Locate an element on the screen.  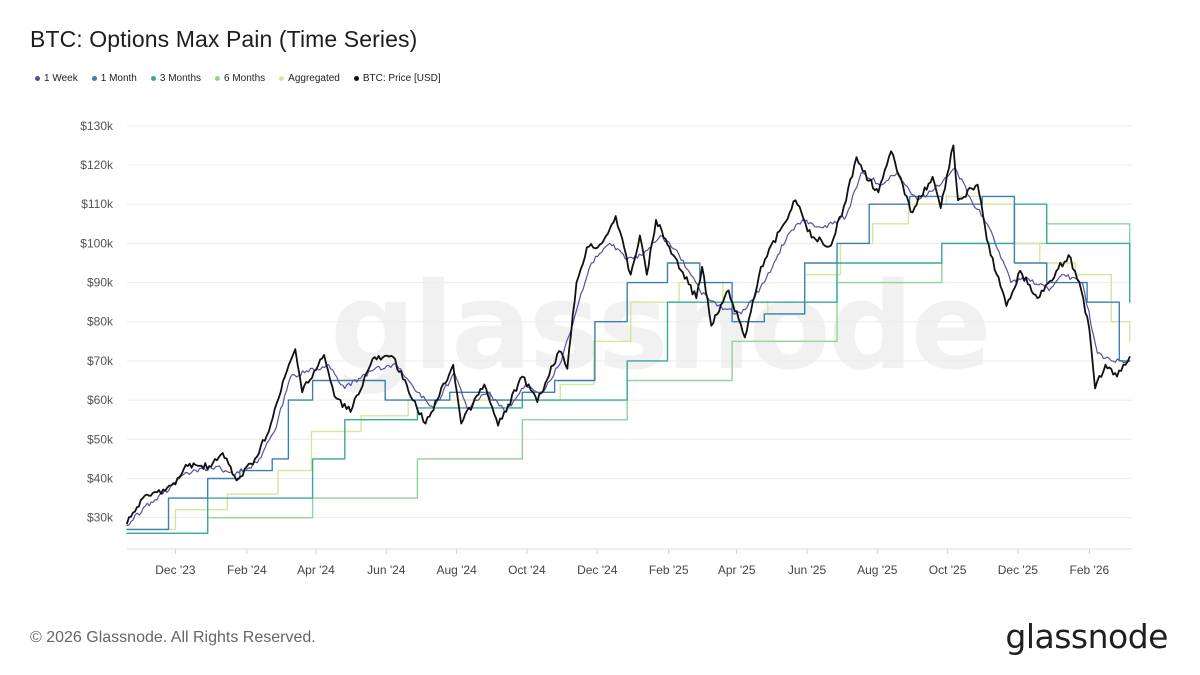
y-tick-label: $120k is located at coordinates (97, 165).